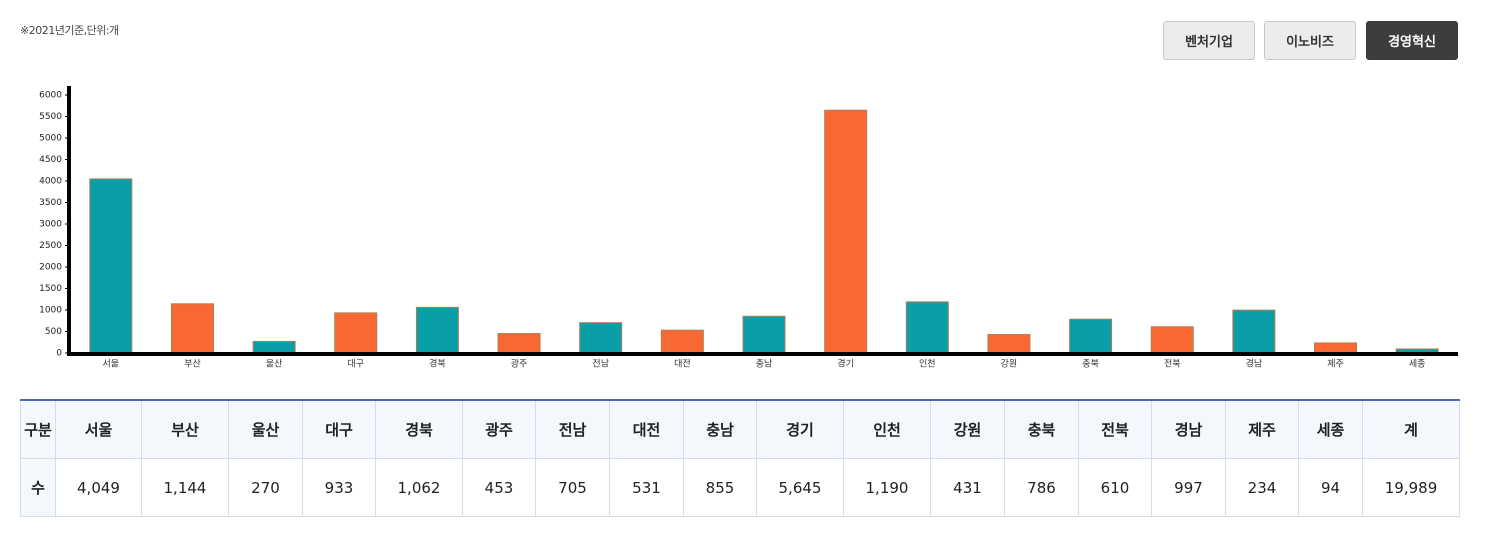 The width and height of the screenshot is (1494, 535). Describe the element at coordinates (1417, 364) in the screenshot. I see `x-tick-label: 세종` at that location.